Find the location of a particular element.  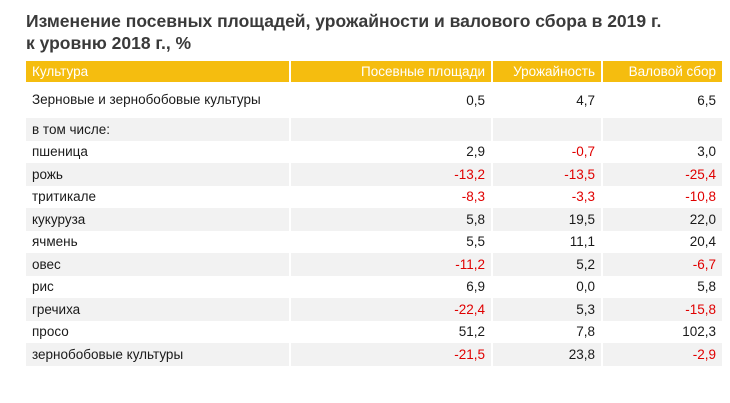

title-line-2: к уровню 2018 г., % is located at coordinates (109, 43).